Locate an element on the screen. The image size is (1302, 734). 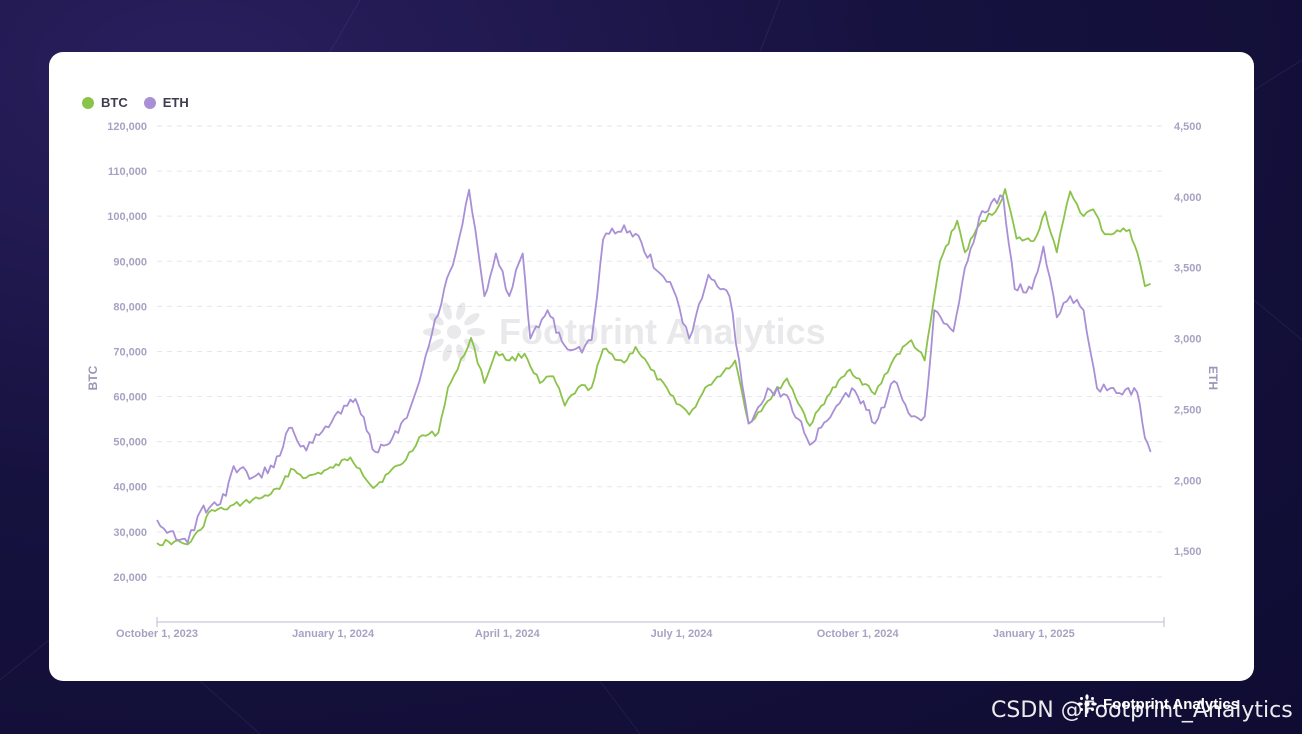
watermark-center is located at coordinates (454, 332).